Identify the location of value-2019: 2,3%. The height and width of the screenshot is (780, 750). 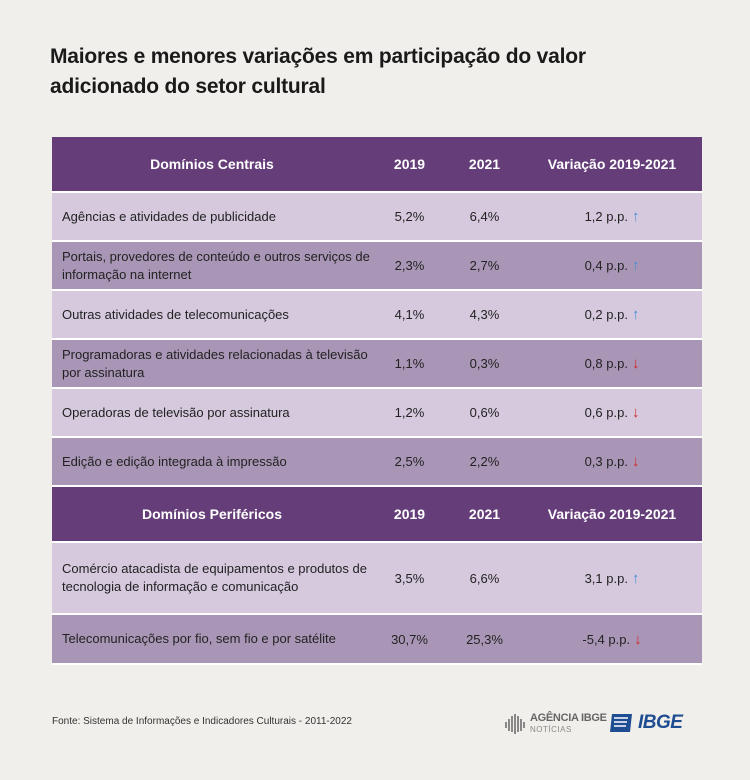
(409, 265).